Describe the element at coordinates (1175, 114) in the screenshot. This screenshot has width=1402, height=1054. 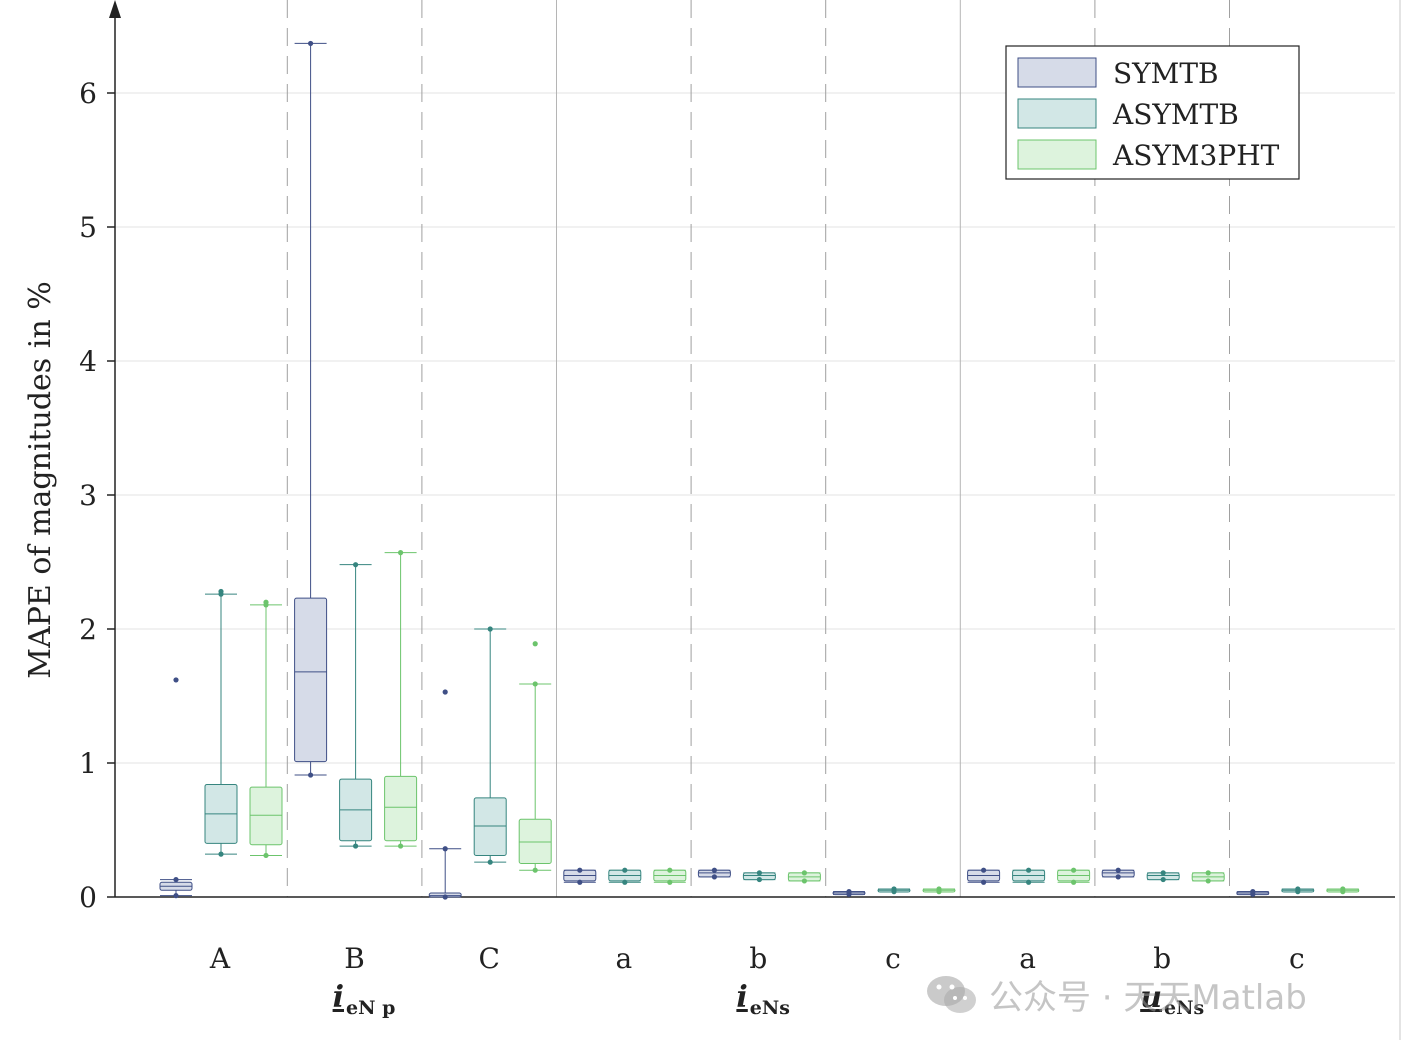
I see `legend-label: ASYMTB` at that location.